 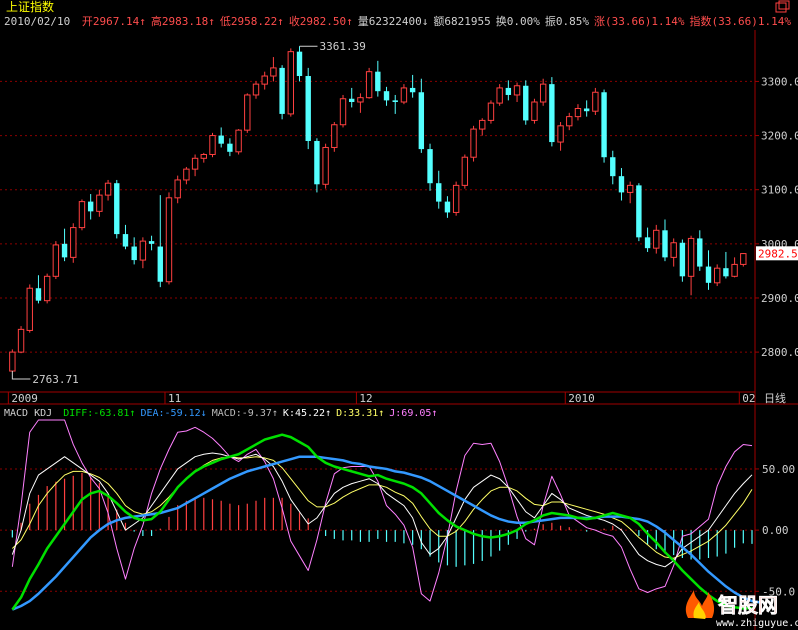 What do you see at coordinates (782, 6) in the screenshot?
I see `restore-icon` at bounding box center [782, 6].